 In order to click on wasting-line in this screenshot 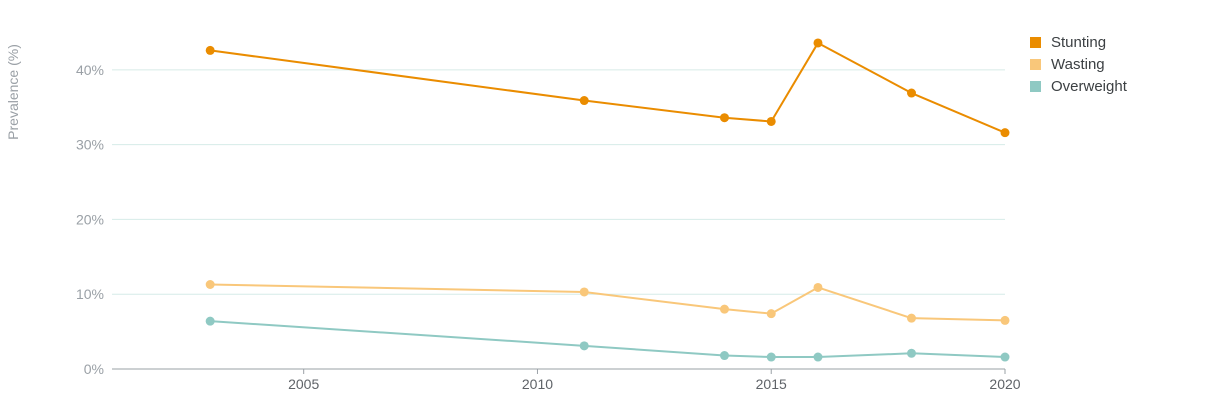, I will do `click(608, 302)`.